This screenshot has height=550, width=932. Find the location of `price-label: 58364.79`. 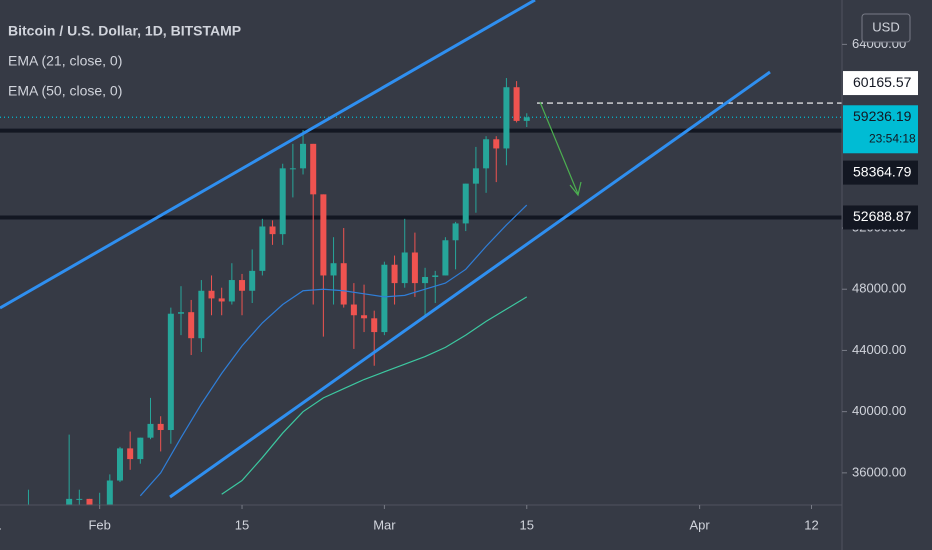

price-label: 58364.79 is located at coordinates (882, 171).